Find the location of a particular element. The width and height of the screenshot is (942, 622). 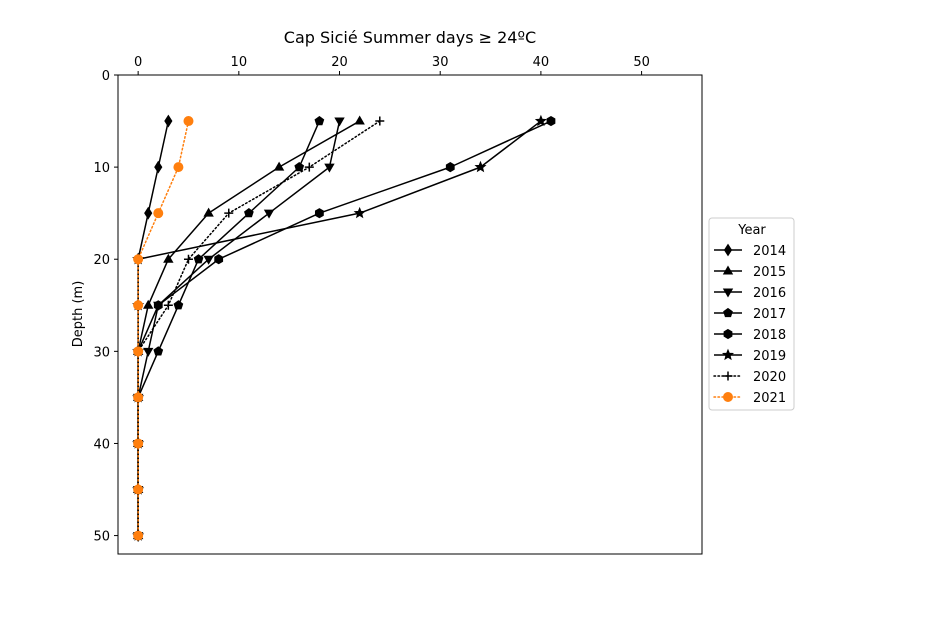

legend-label: 2019 is located at coordinates (769, 356).